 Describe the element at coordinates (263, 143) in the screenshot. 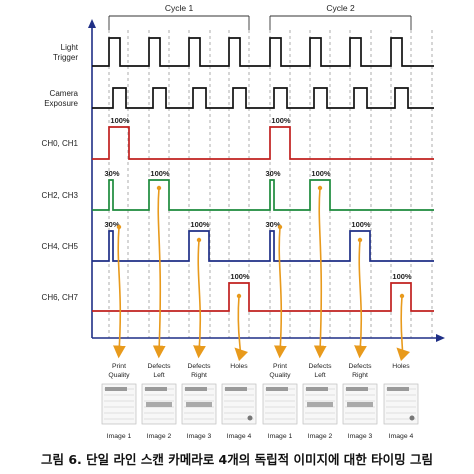

I see `waveform-ch01` at that location.